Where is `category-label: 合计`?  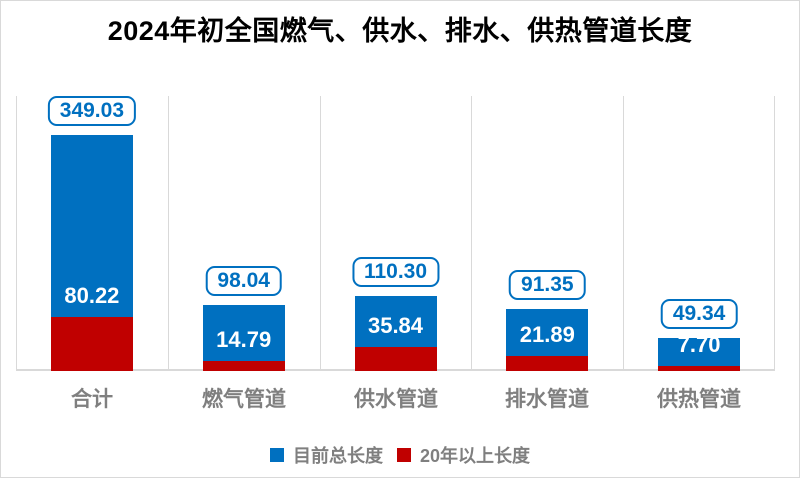 category-label: 合计 is located at coordinates (92, 399).